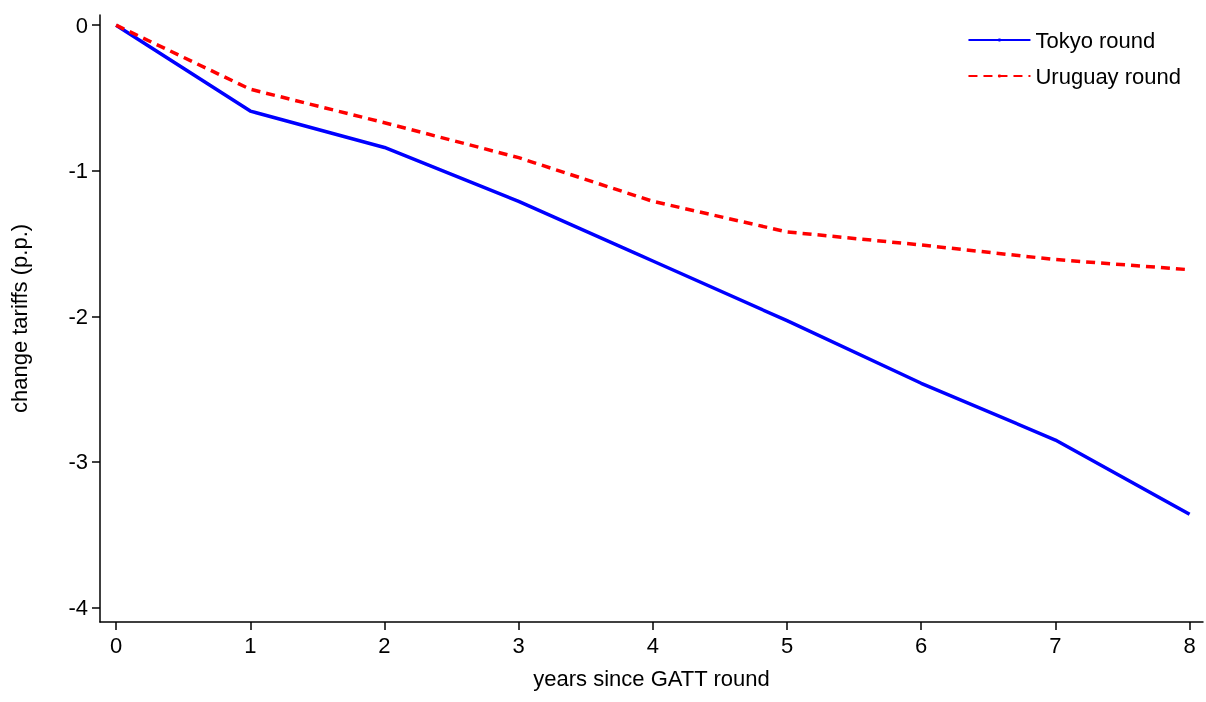 The image size is (1206, 702). What do you see at coordinates (652, 645) in the screenshot?
I see `x-tick-label: 4` at bounding box center [652, 645].